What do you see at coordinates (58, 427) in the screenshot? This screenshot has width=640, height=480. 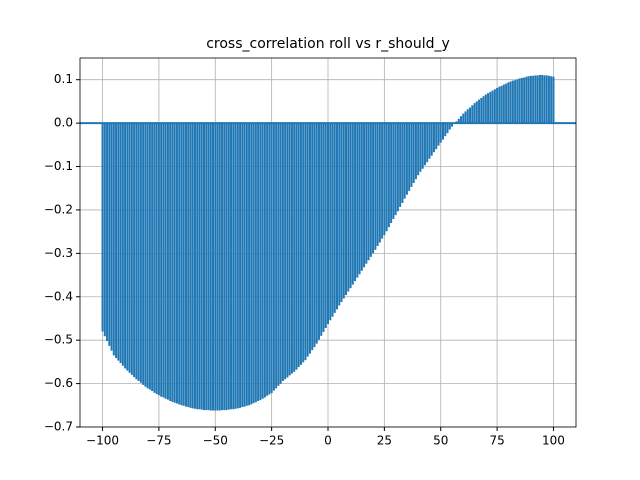 I see `y-tick-label: −0.7` at bounding box center [58, 427].